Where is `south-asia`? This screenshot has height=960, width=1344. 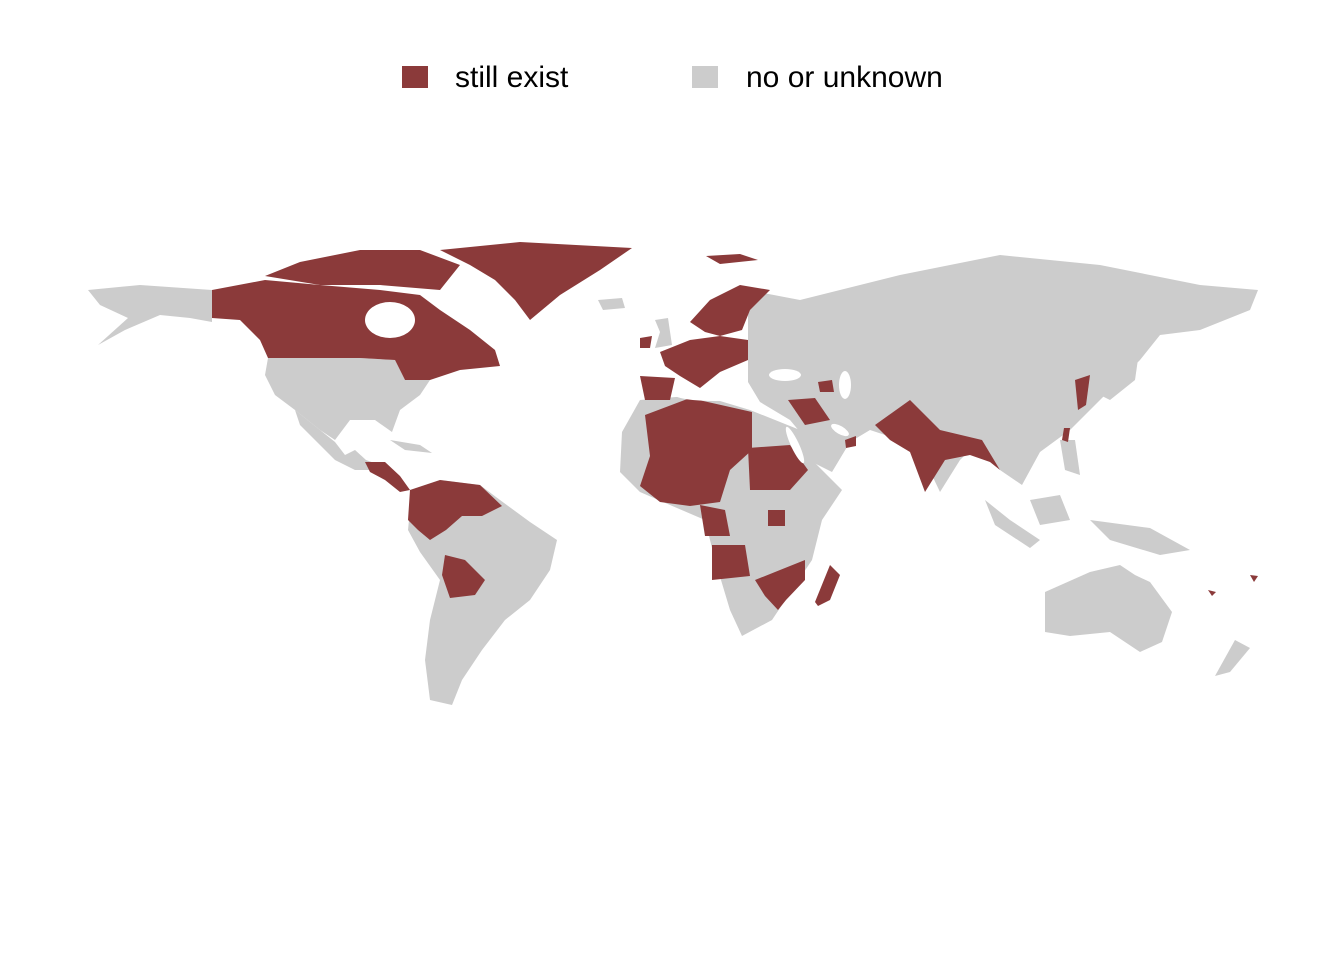 south-asia is located at coordinates (937, 446).